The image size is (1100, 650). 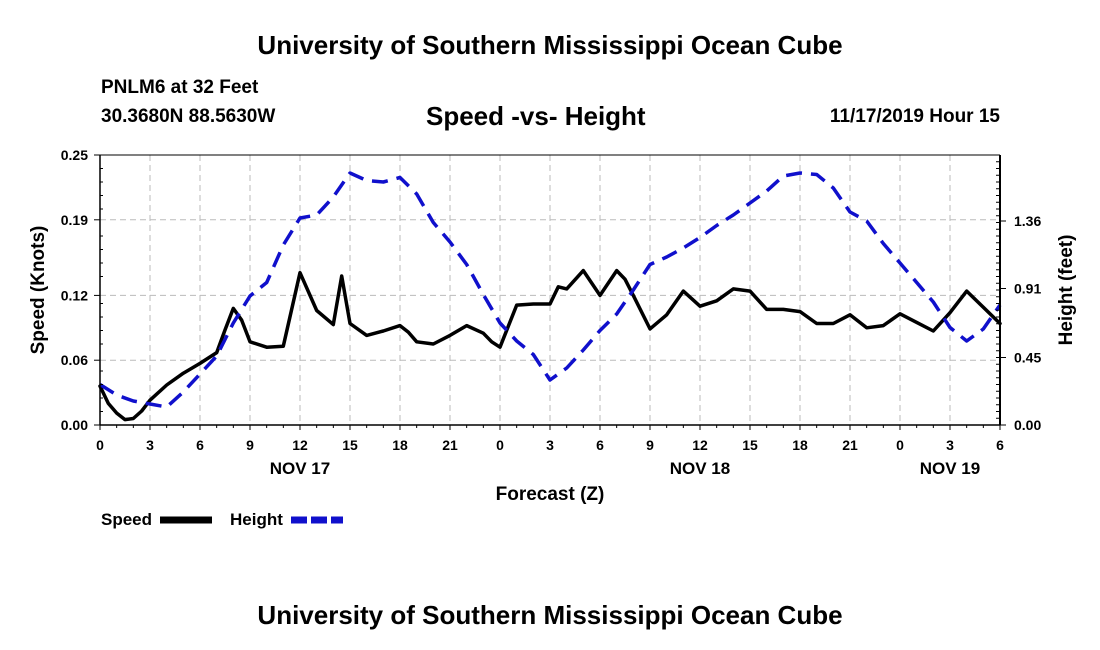 What do you see at coordinates (300, 468) in the screenshot?
I see `x-date-label: NOV 17` at bounding box center [300, 468].